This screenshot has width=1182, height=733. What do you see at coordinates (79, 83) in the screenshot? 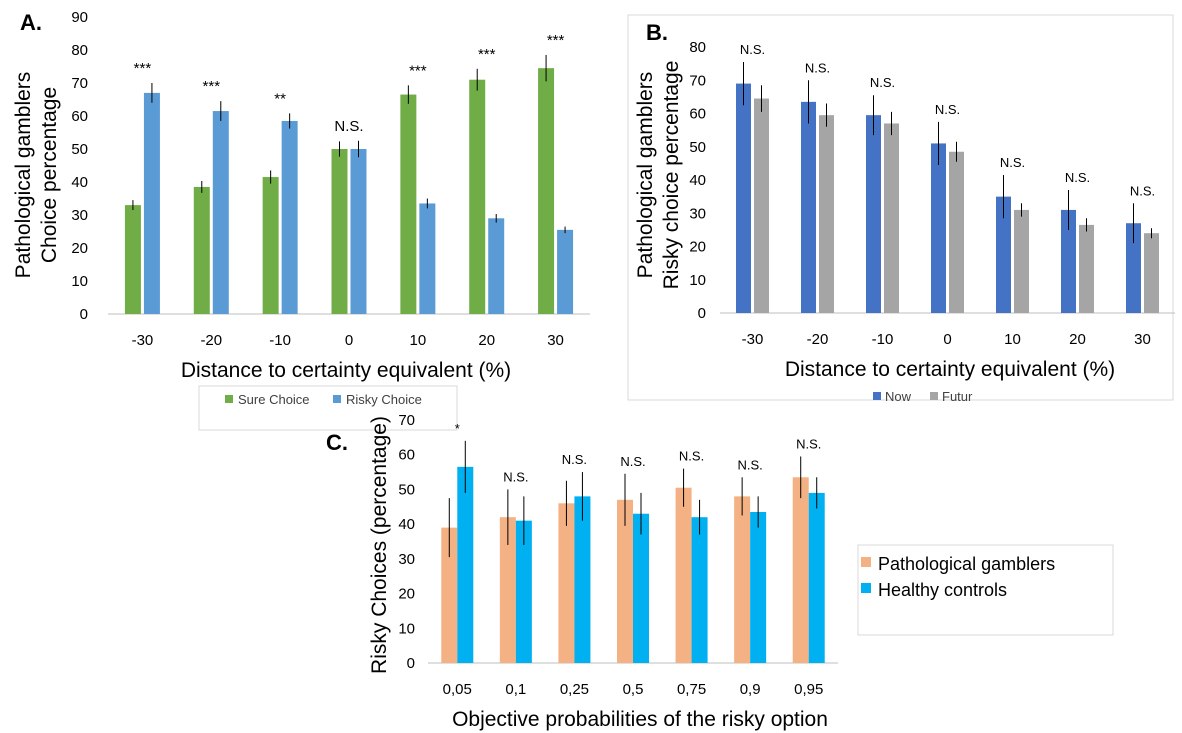
I see `panel-a-y-tick-label: 70` at bounding box center [79, 83].